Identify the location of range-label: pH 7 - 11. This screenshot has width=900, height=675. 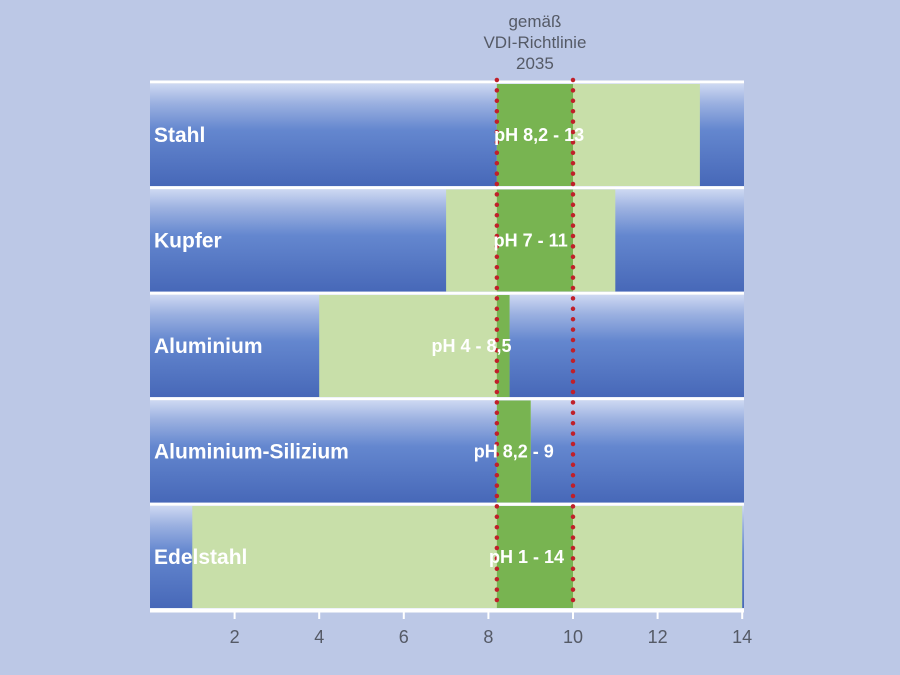
(531, 241).